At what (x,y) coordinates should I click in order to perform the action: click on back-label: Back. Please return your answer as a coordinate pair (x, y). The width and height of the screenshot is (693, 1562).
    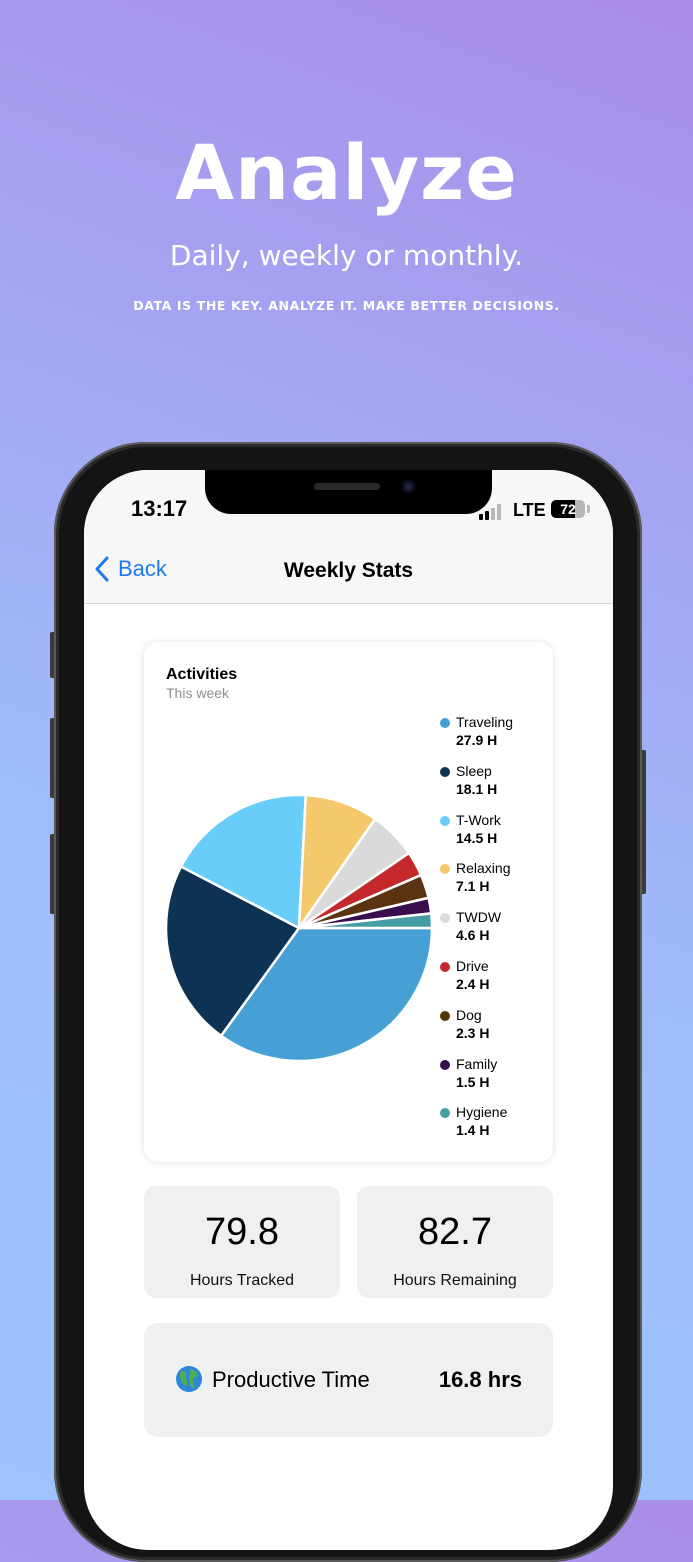
    Looking at the image, I should click on (142, 568).